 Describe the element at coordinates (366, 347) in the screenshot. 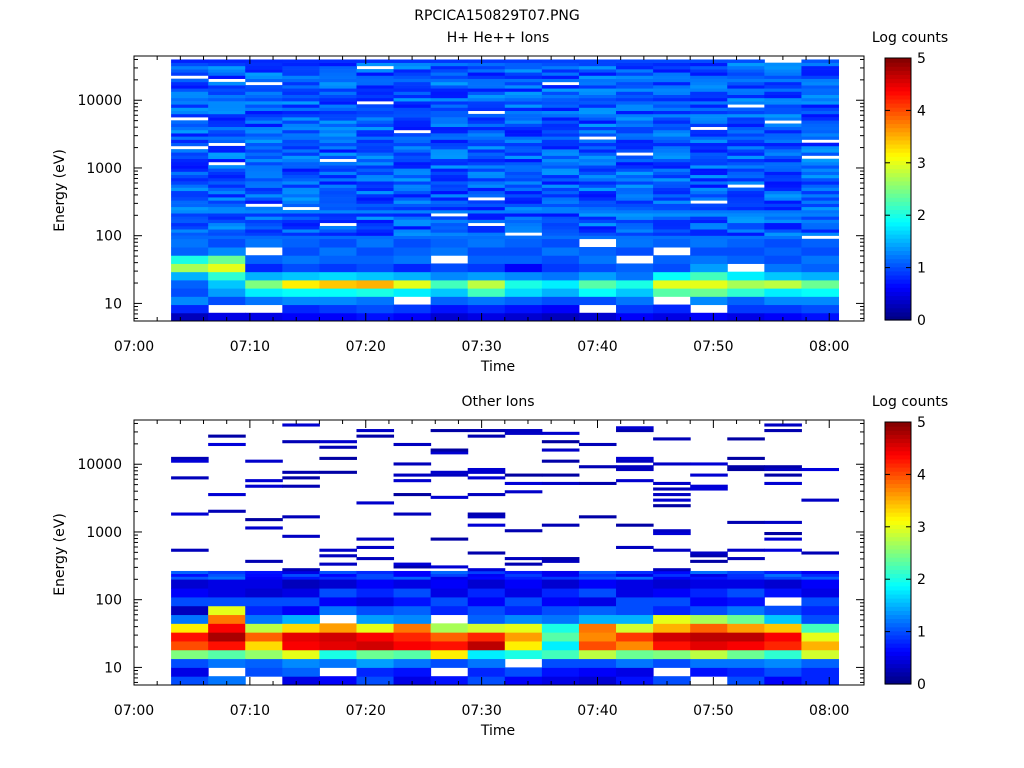

I see `x-tick-label: 07:20` at that location.